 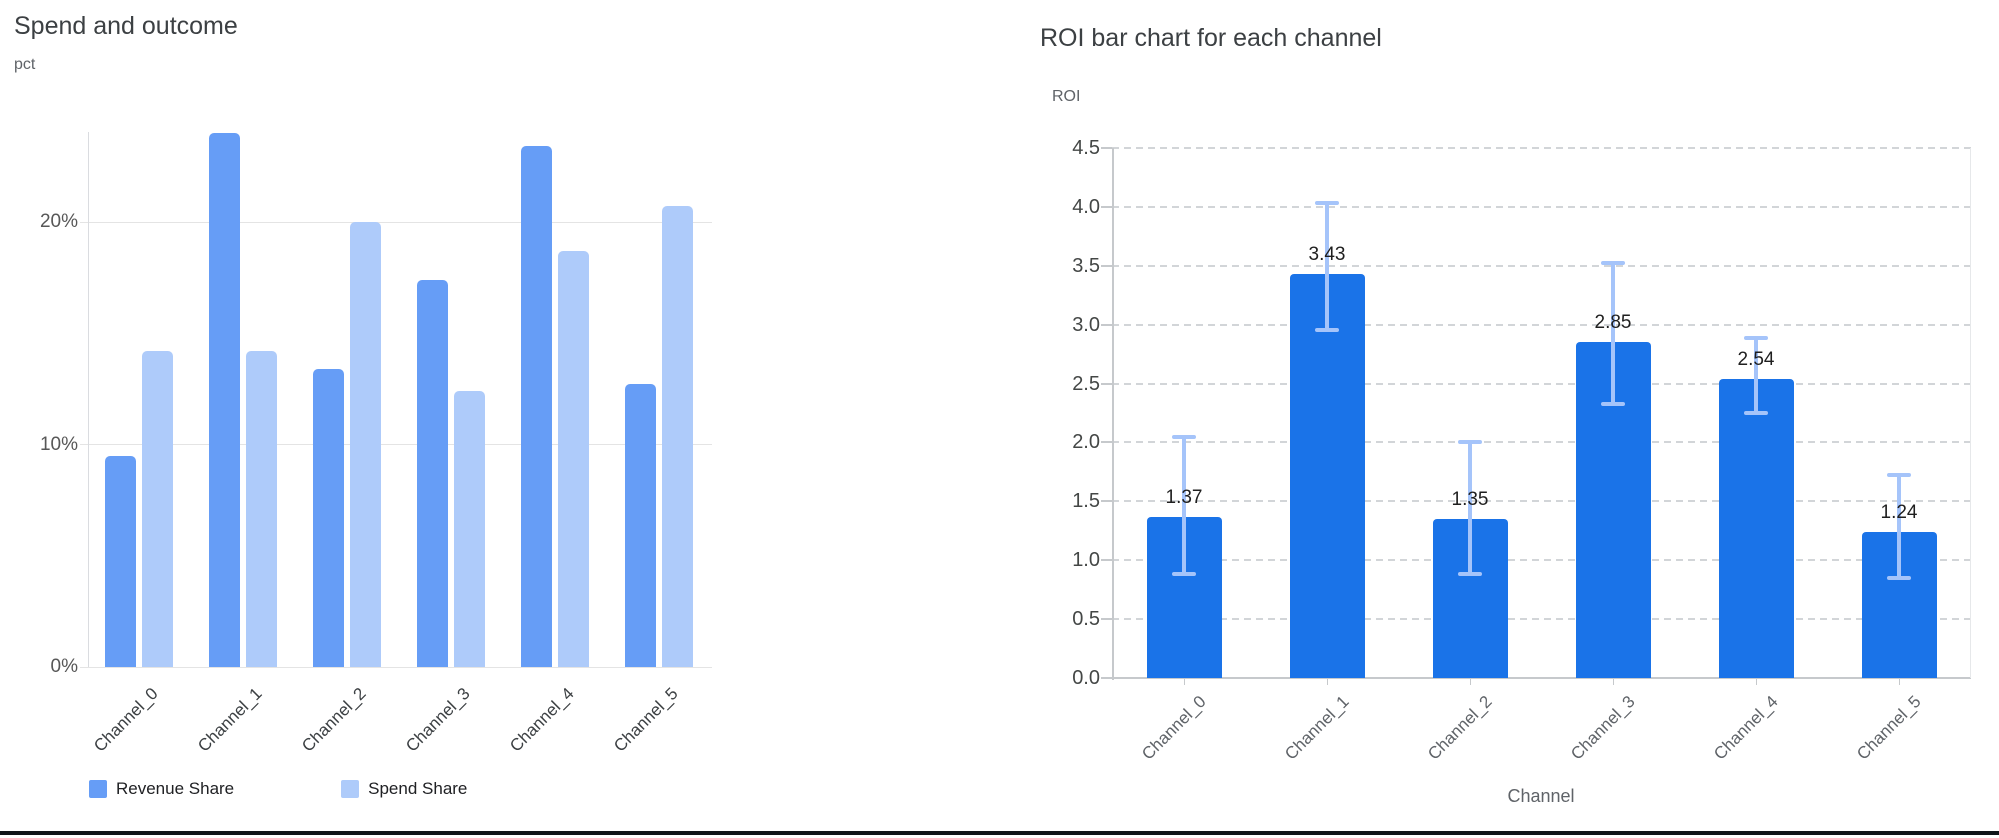 I want to click on x-tick-label-channel_5: Channel_5, so click(x=1888, y=728).